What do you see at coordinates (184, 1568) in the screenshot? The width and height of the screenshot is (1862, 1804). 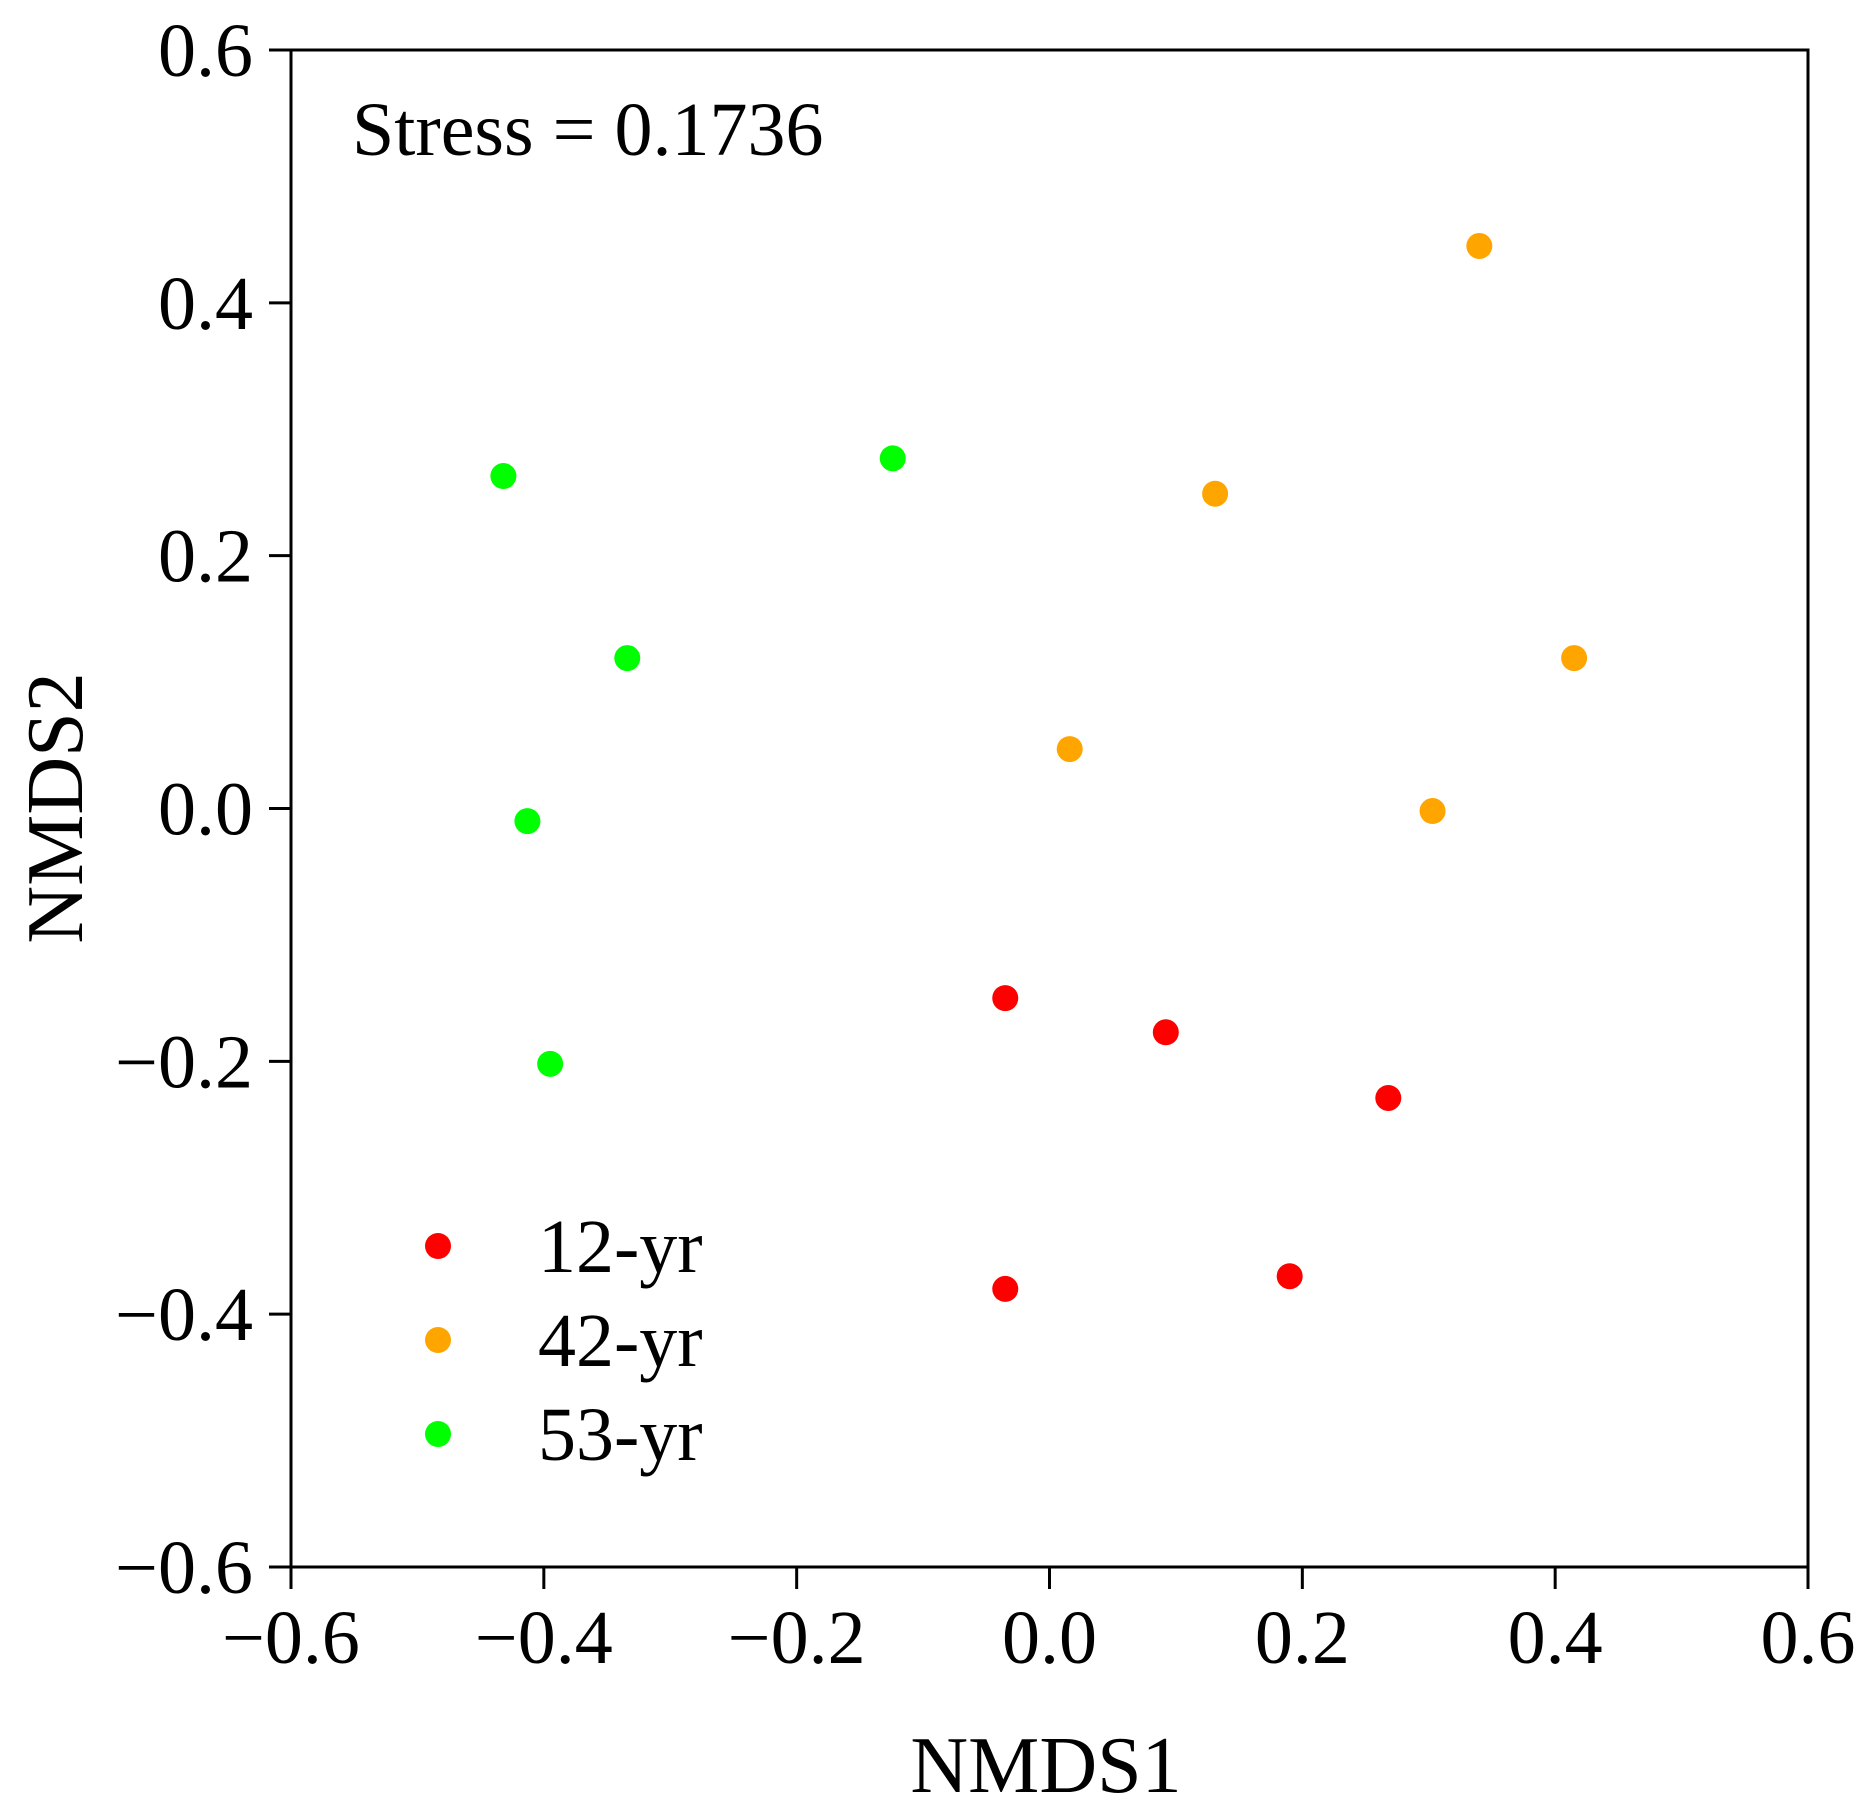 I see `y-tick-label: −0.6` at bounding box center [184, 1568].